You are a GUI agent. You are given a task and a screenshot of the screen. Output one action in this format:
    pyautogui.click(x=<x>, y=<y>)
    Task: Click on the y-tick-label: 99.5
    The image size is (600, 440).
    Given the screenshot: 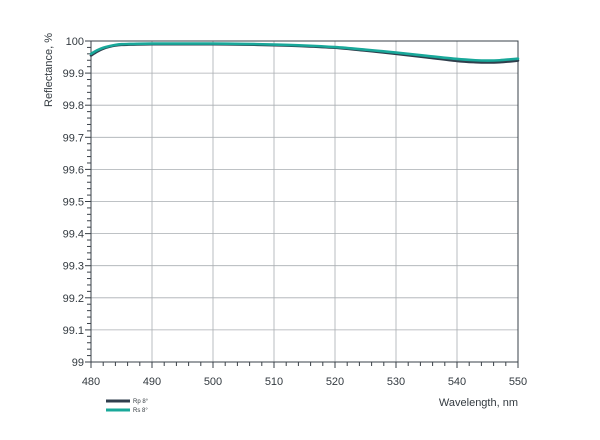 What is the action you would take?
    pyautogui.click(x=73, y=203)
    